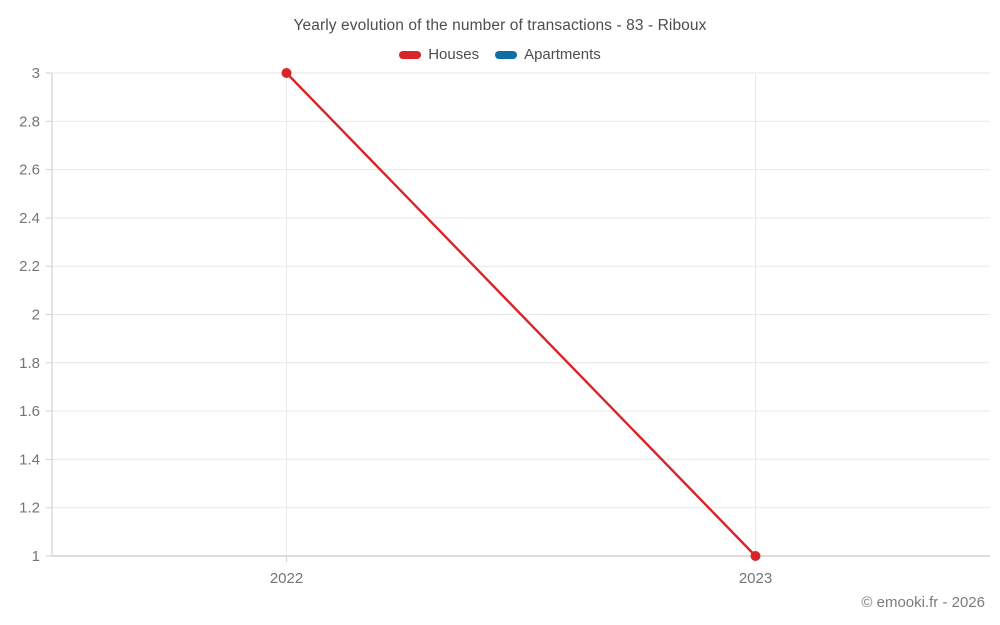 This screenshot has width=1000, height=625. Describe the element at coordinates (29, 508) in the screenshot. I see `y-tick-label: 1.2` at that location.